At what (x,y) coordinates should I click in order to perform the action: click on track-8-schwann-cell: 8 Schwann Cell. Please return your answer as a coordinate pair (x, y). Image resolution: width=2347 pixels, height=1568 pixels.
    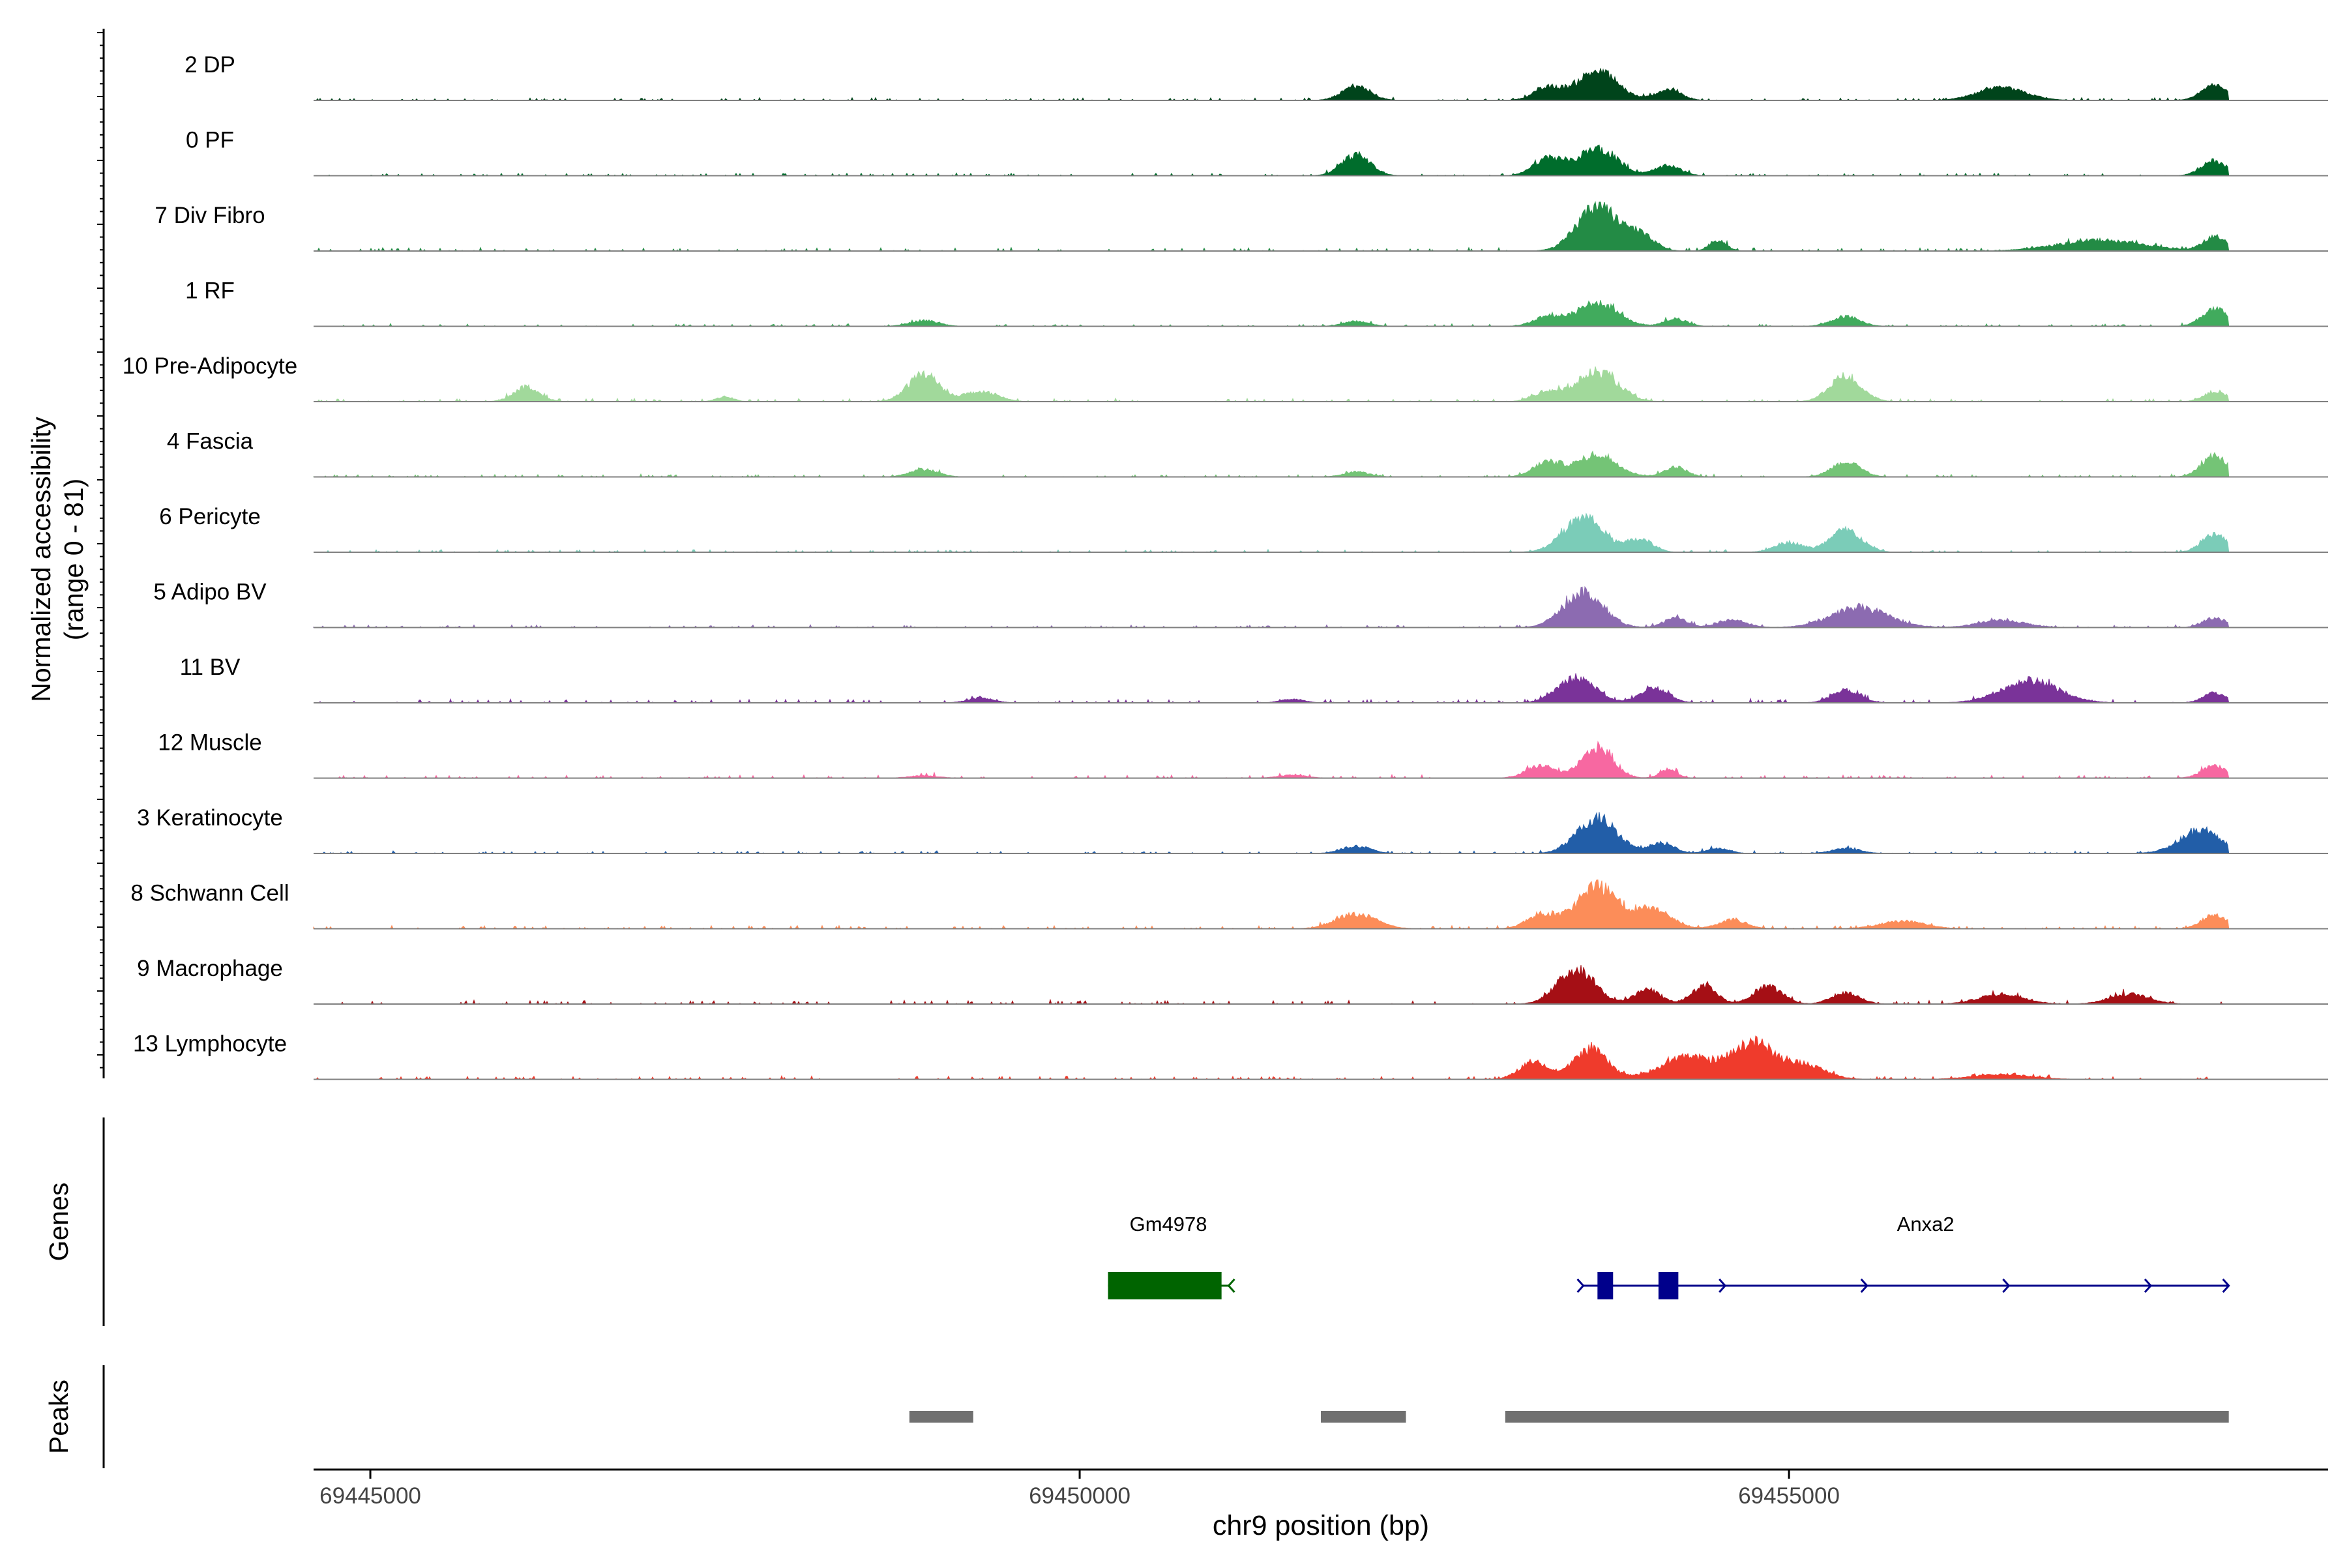
    Looking at the image, I should click on (1229, 905).